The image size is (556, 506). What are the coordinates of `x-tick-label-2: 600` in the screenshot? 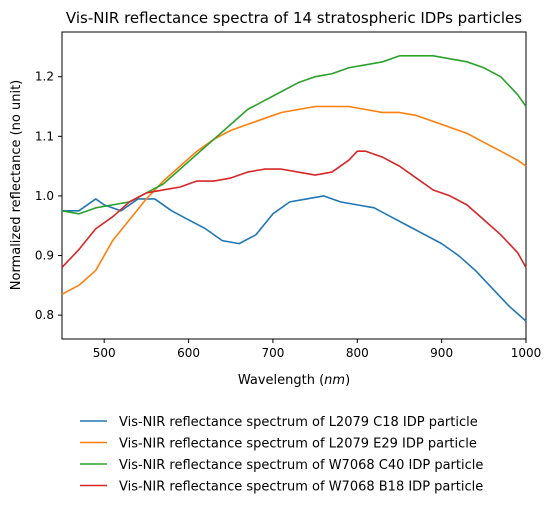 It's located at (188, 353).